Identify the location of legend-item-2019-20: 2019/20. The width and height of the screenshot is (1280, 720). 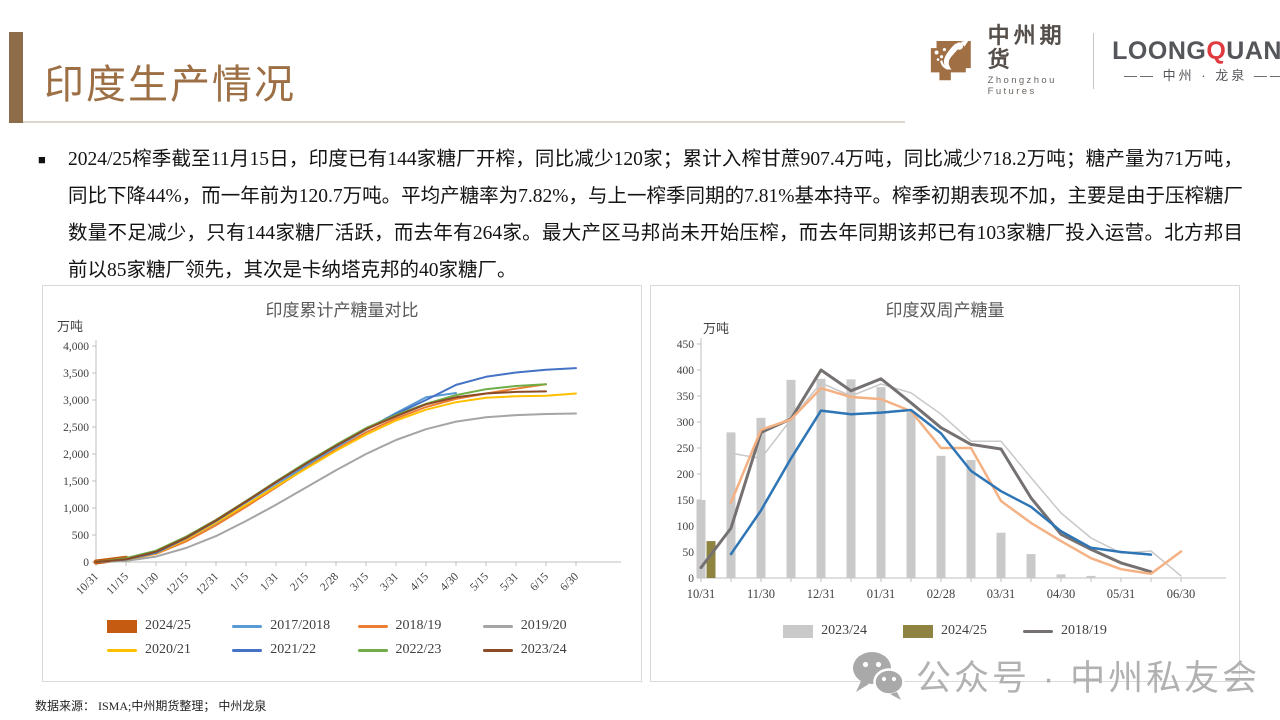
(545, 626).